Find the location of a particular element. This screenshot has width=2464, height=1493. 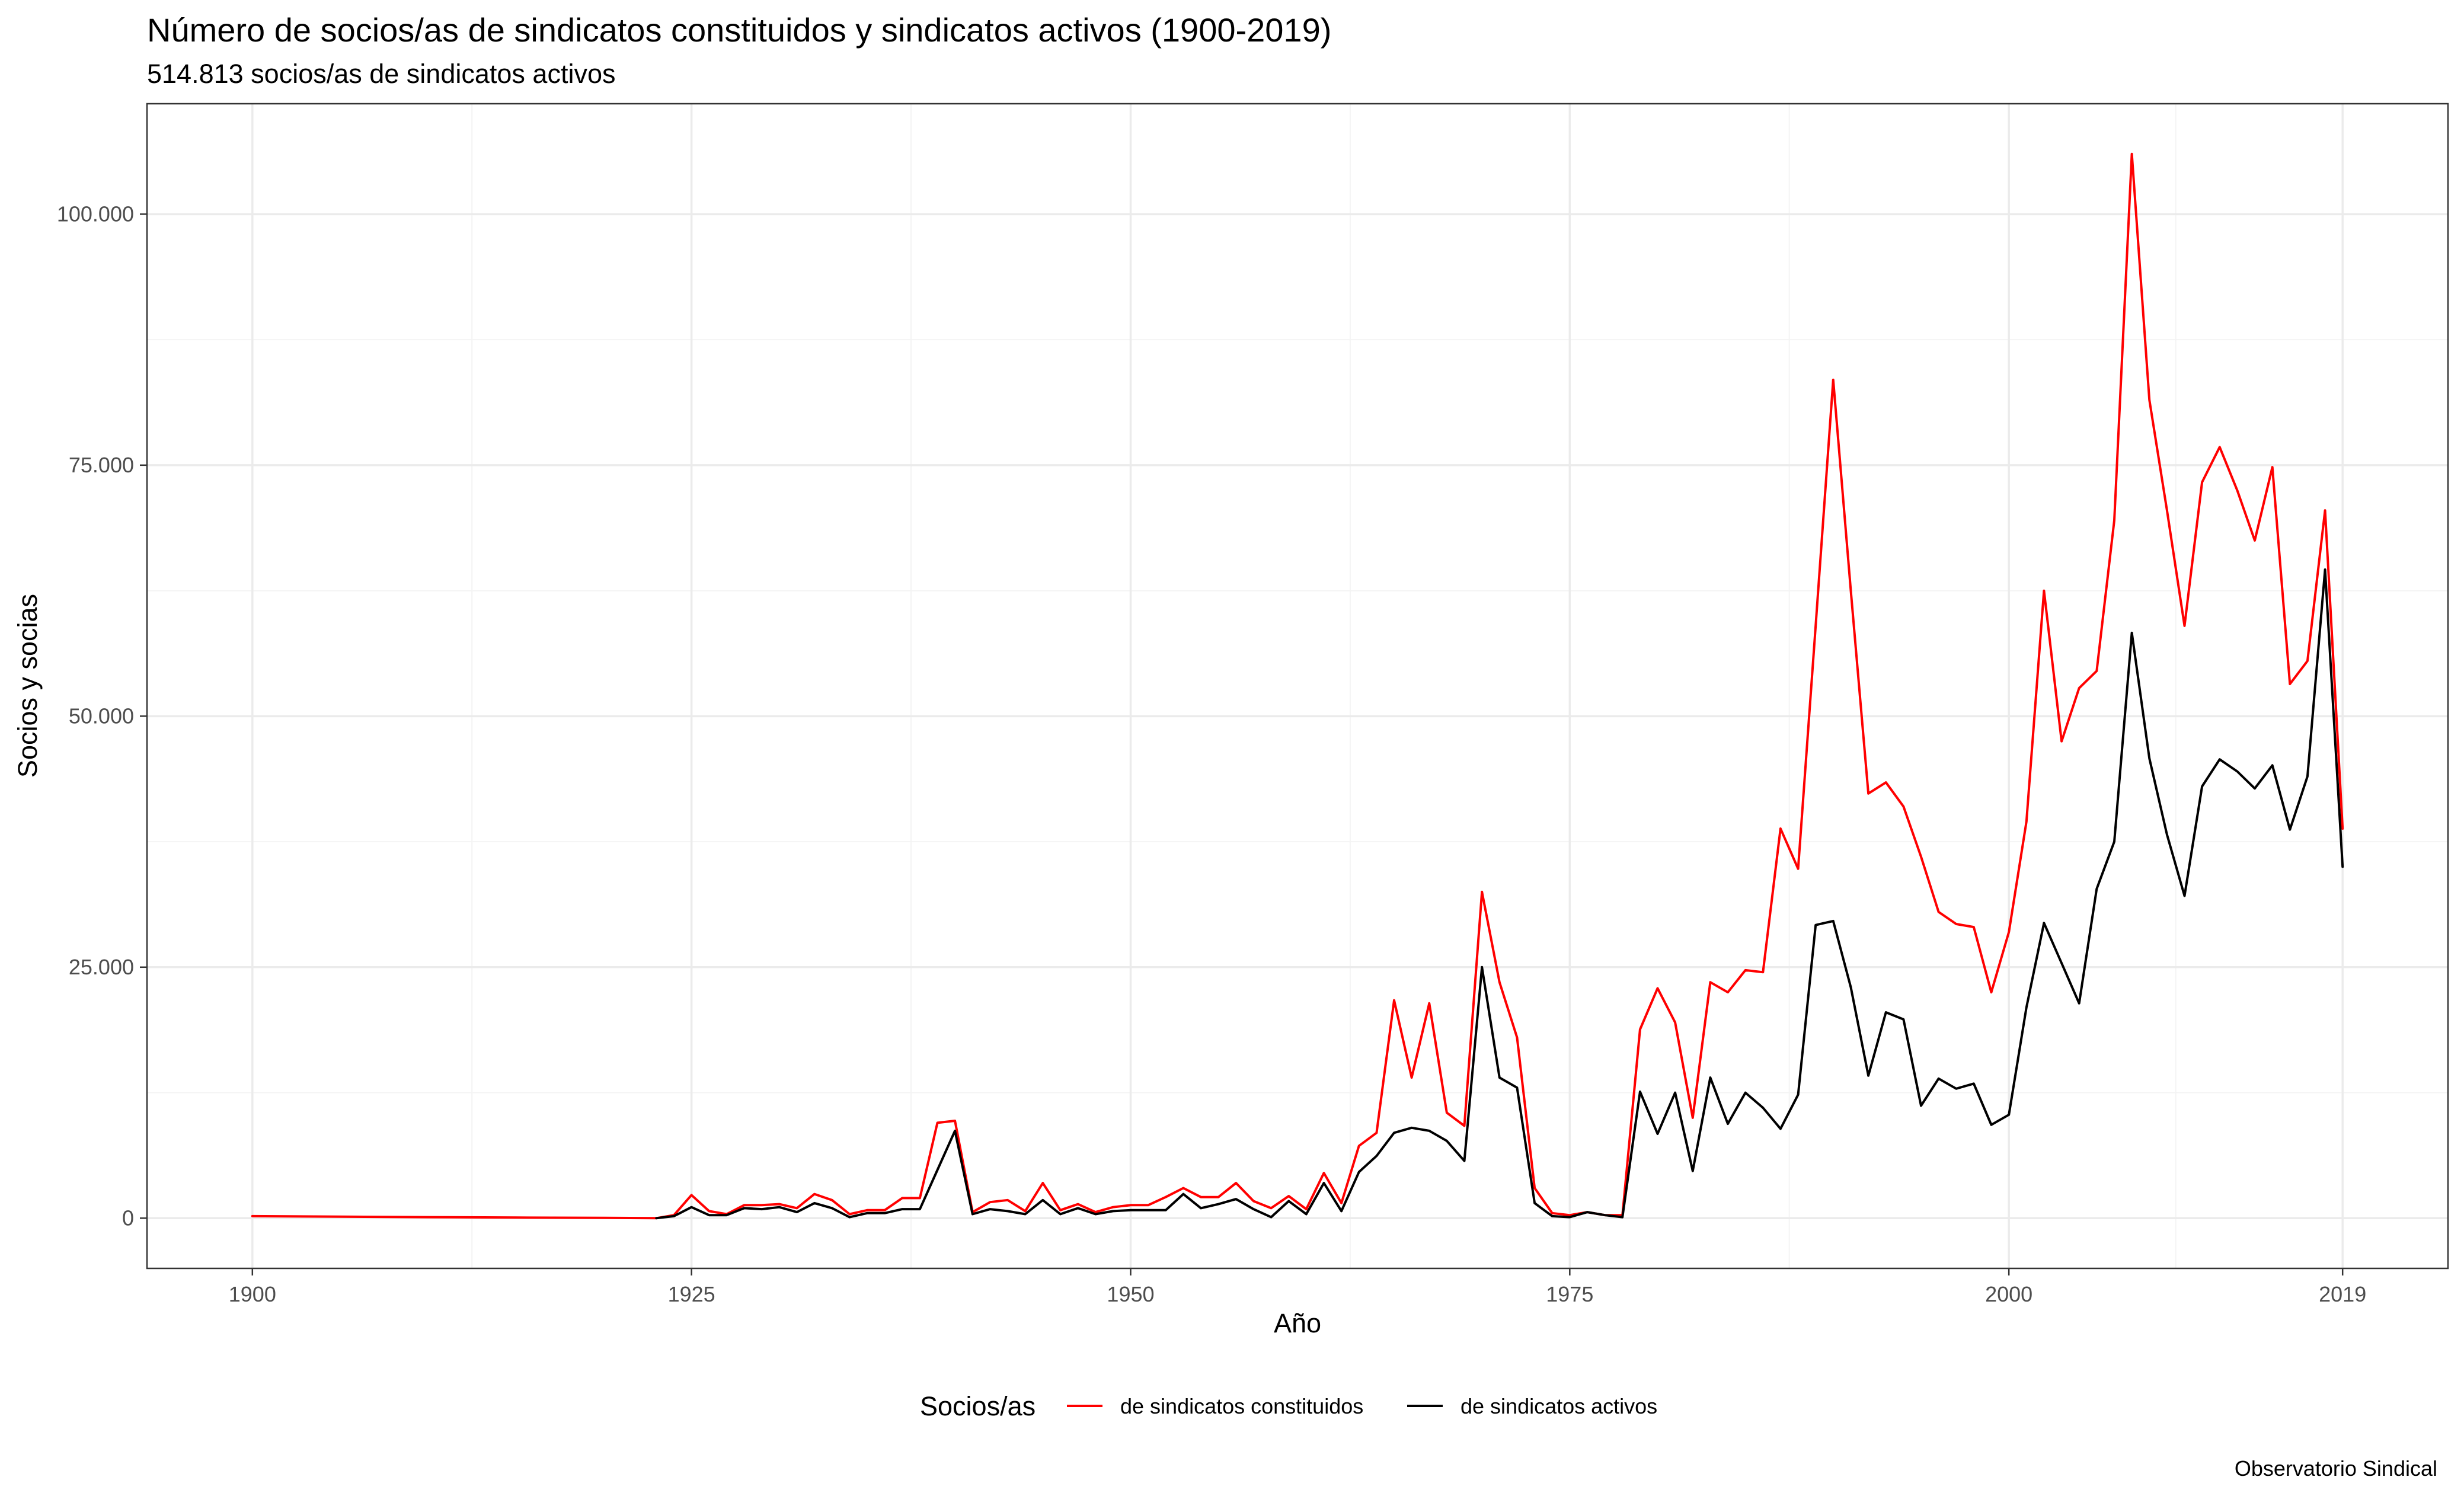

y-tick-label: 25.000 is located at coordinates (101, 967).